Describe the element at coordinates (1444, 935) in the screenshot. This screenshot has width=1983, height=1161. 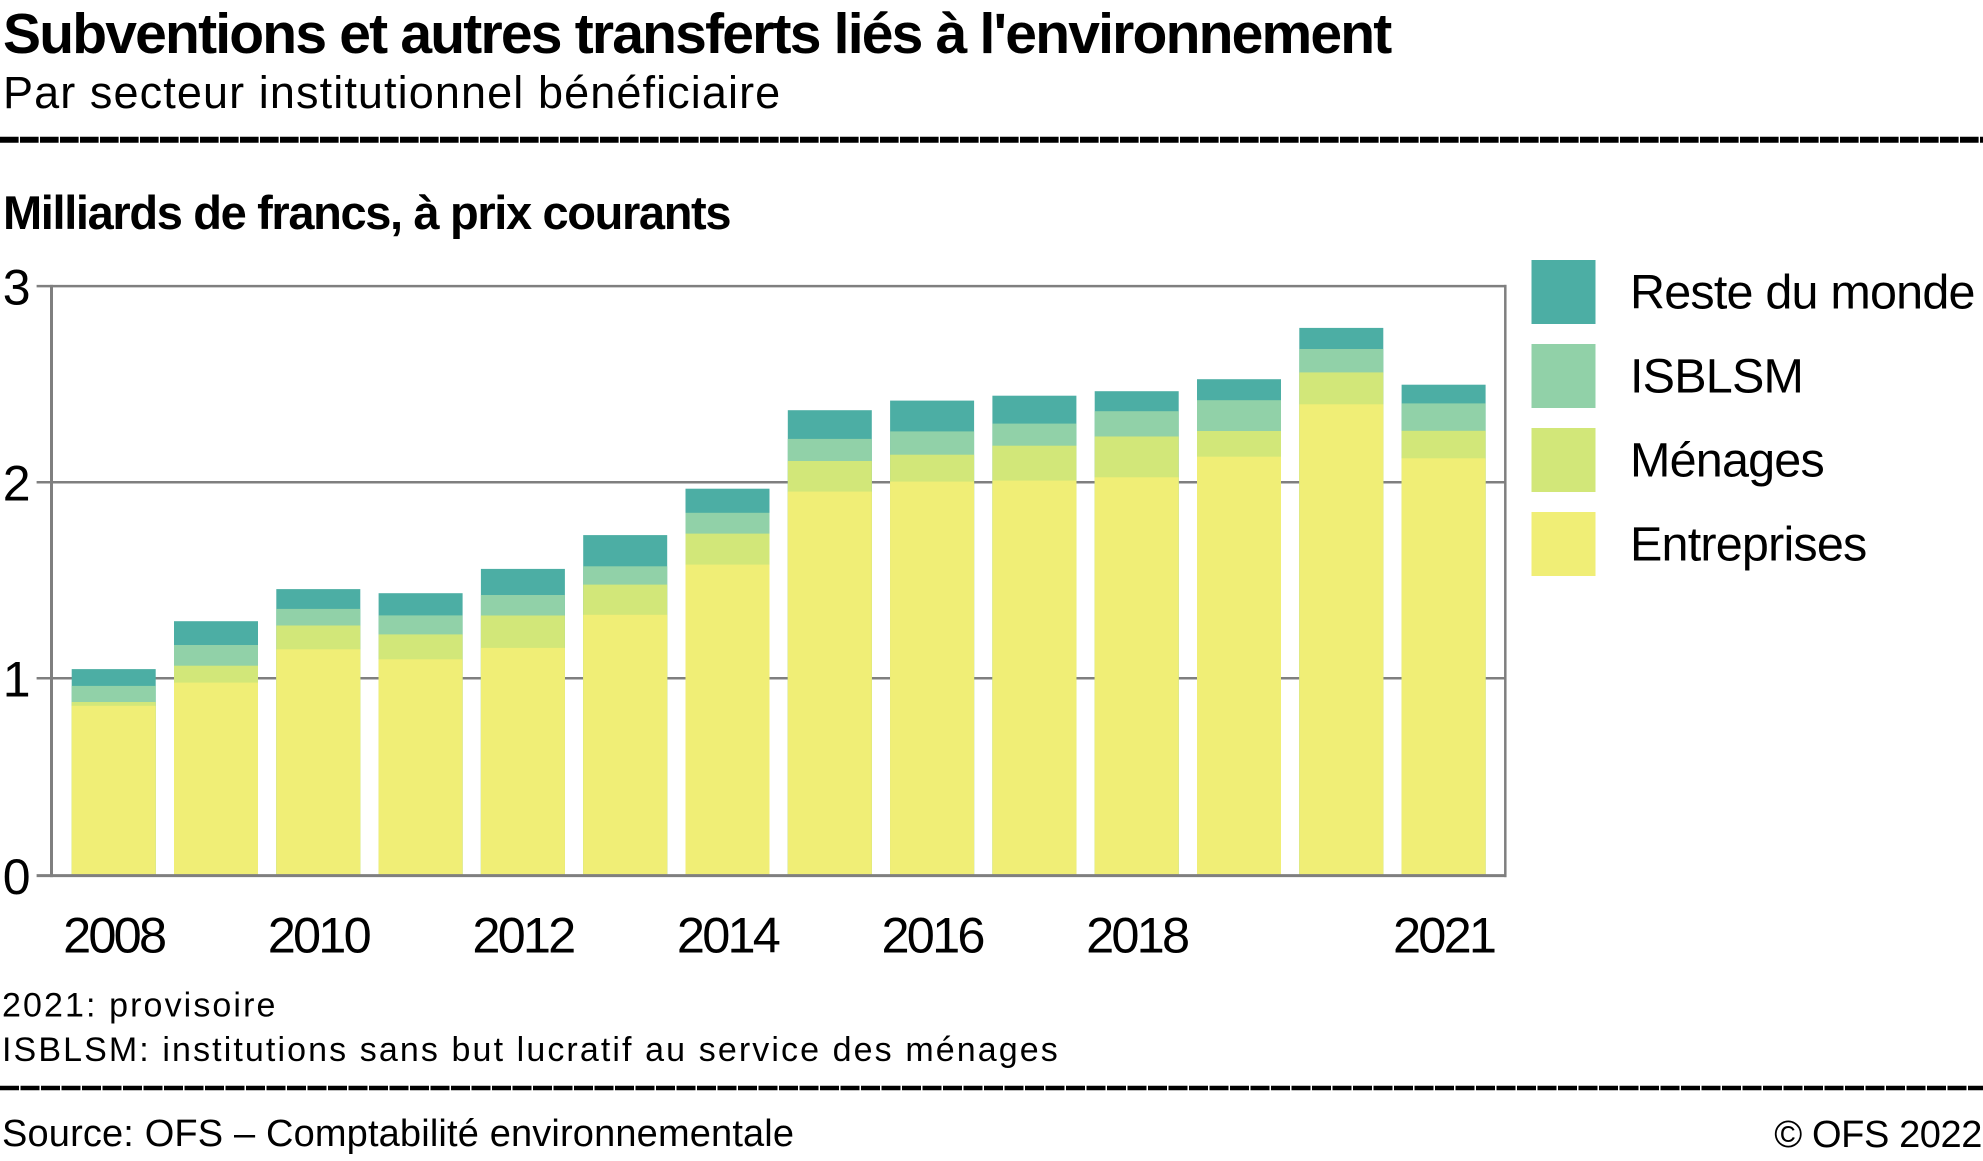
I see `svg-text: 2021` at that location.